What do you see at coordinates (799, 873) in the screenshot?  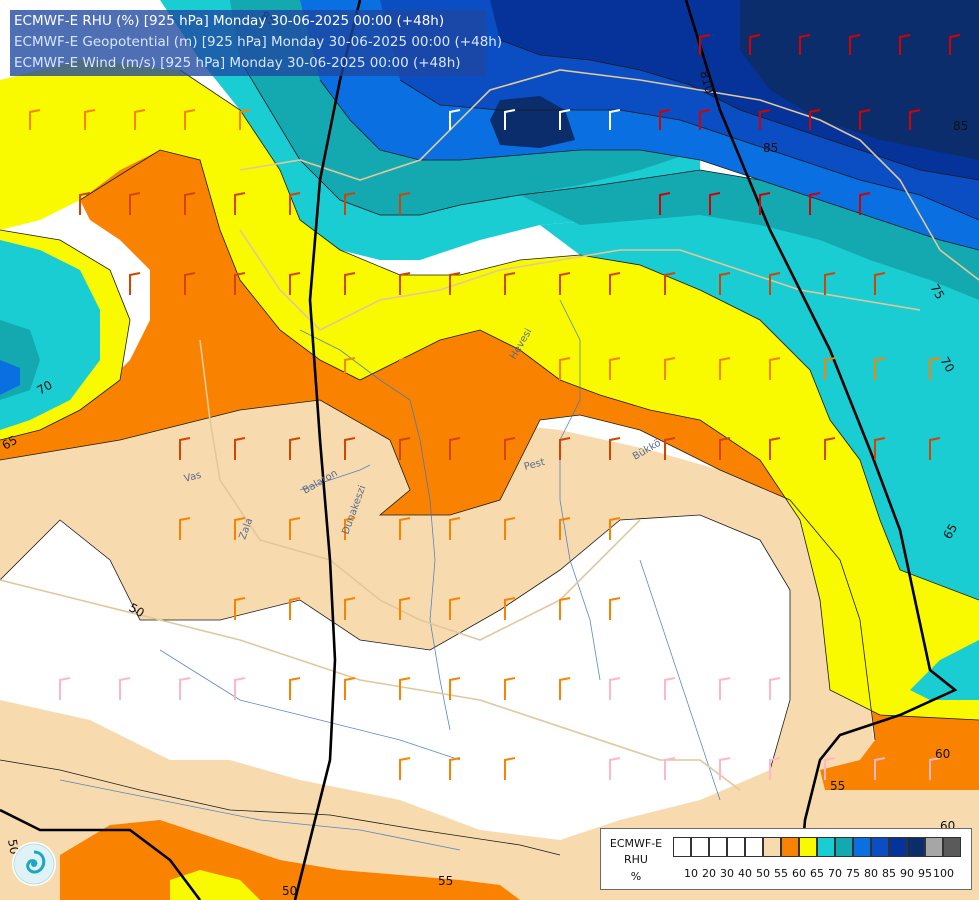 I see `legend-tick-label: 60` at bounding box center [799, 873].